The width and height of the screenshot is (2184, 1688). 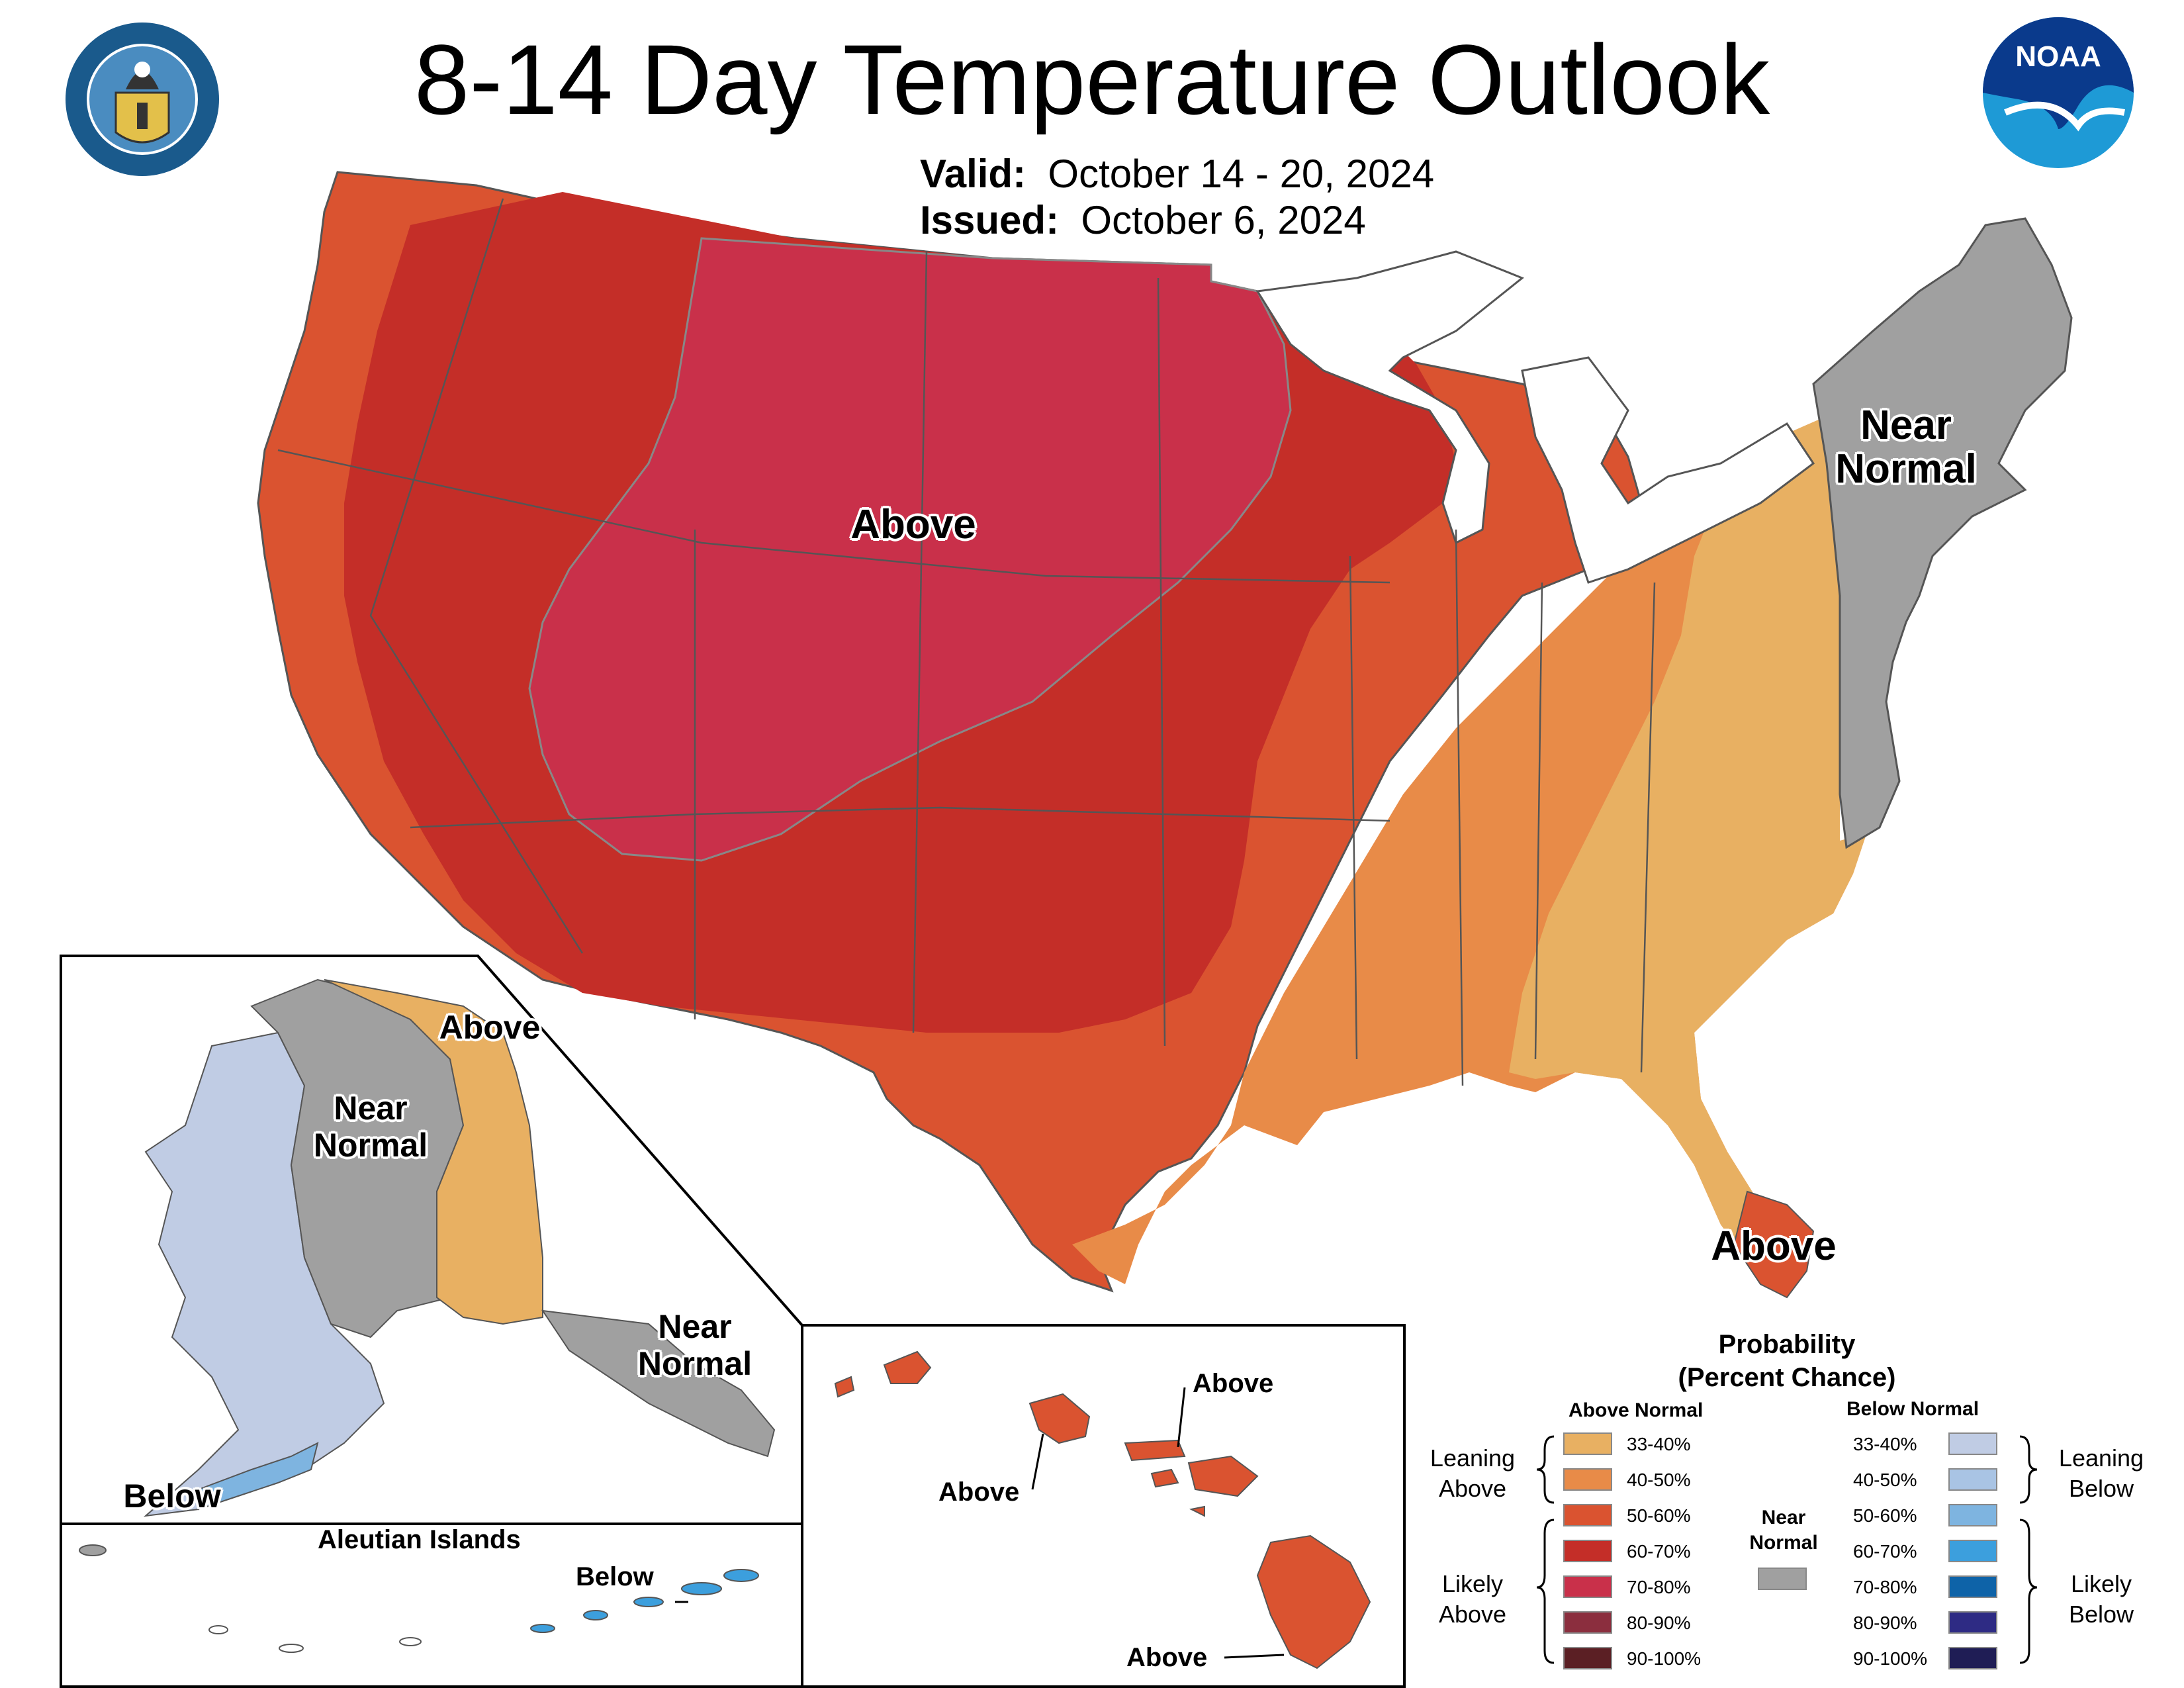 I want to click on legend-likely-below-label: Likely Below, so click(x=2101, y=1599).